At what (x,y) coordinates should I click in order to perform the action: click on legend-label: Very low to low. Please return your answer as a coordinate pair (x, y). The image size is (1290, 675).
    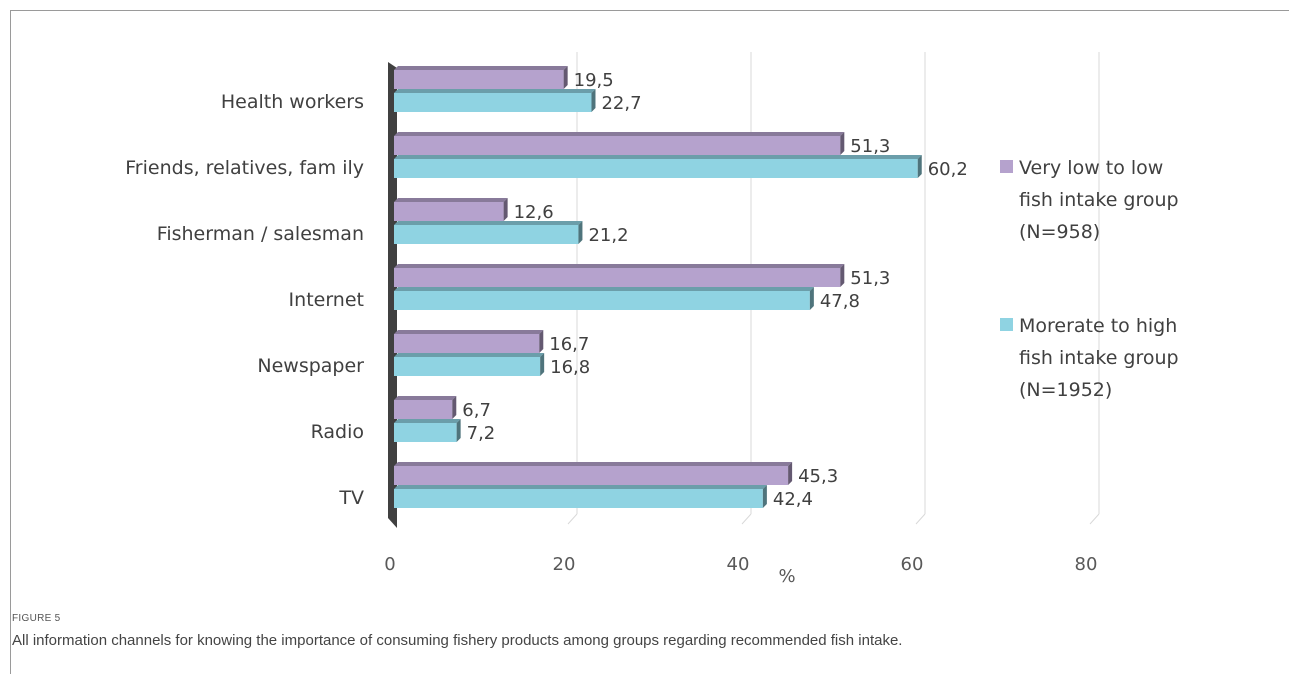
    Looking at the image, I should click on (1091, 168).